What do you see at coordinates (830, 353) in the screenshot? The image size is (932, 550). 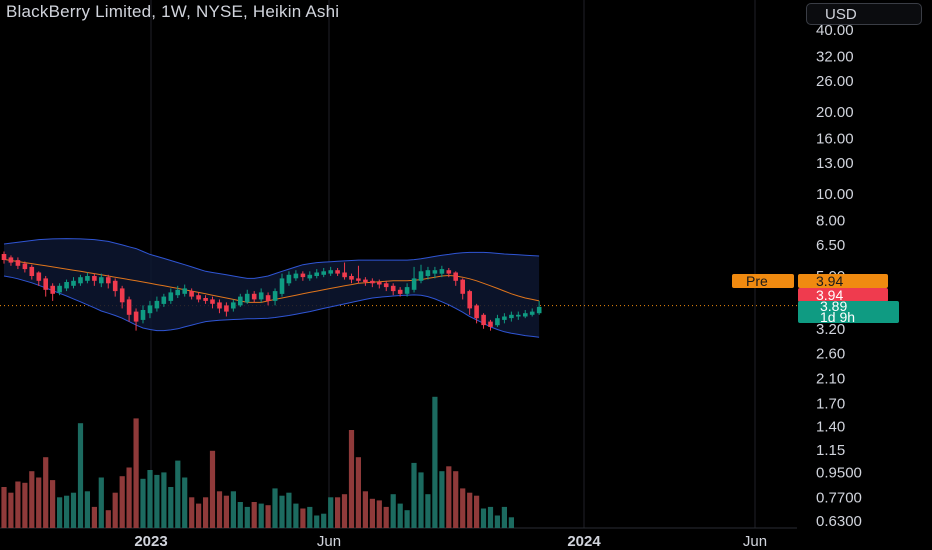 I see `y-tick-label: 2.60` at bounding box center [830, 353].